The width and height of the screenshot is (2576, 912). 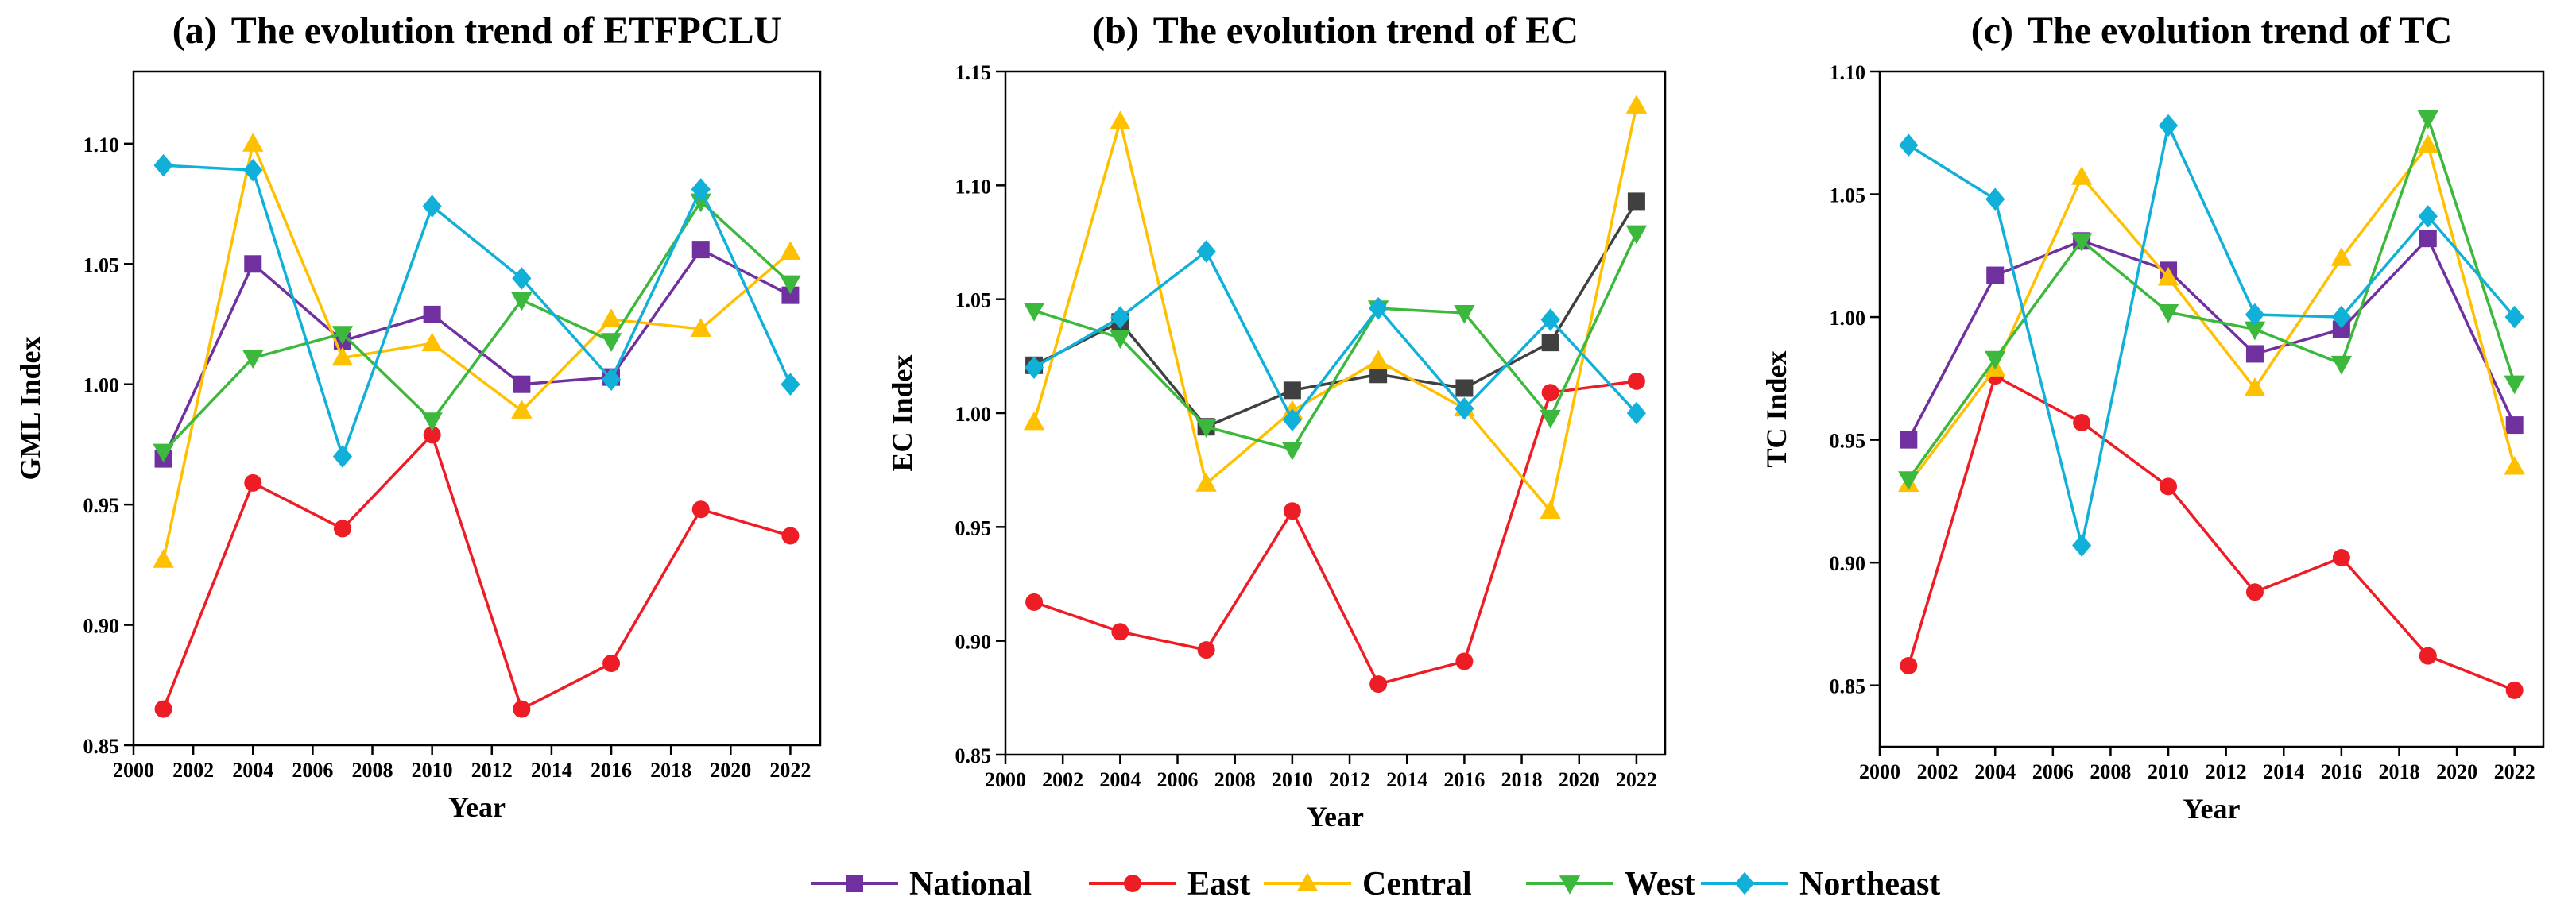 What do you see at coordinates (902, 412) in the screenshot?
I see `y-axis-title: EC Index` at bounding box center [902, 412].